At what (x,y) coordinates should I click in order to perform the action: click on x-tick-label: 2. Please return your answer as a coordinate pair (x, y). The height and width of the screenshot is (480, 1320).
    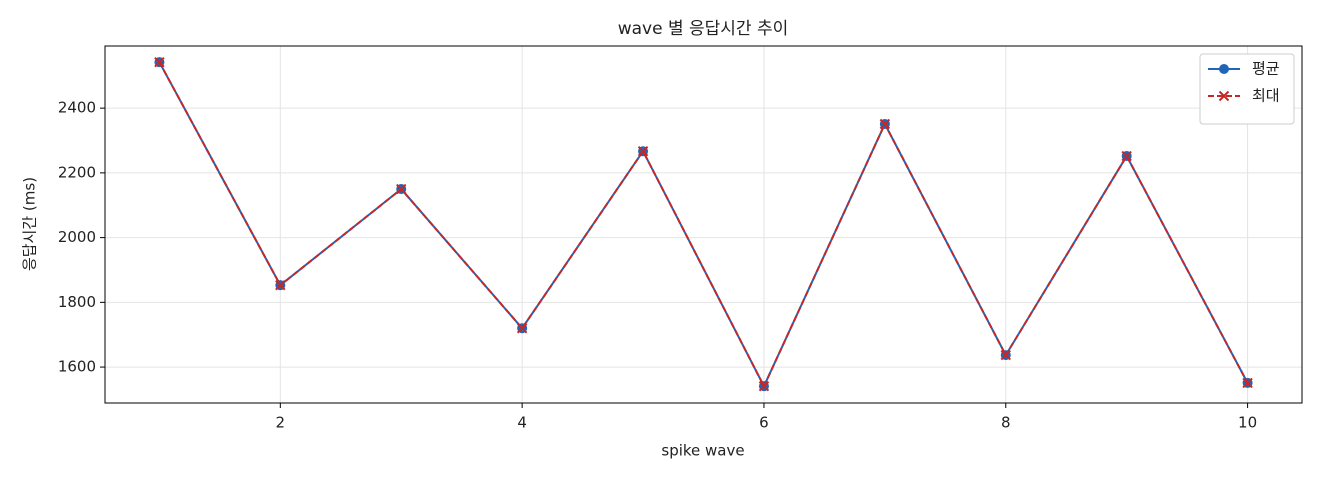
    Looking at the image, I should click on (281, 423).